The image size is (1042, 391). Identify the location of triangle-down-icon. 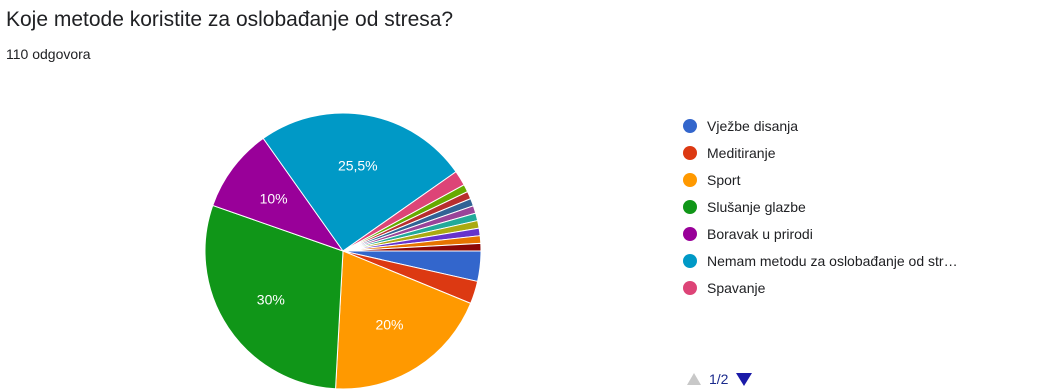
(744, 379).